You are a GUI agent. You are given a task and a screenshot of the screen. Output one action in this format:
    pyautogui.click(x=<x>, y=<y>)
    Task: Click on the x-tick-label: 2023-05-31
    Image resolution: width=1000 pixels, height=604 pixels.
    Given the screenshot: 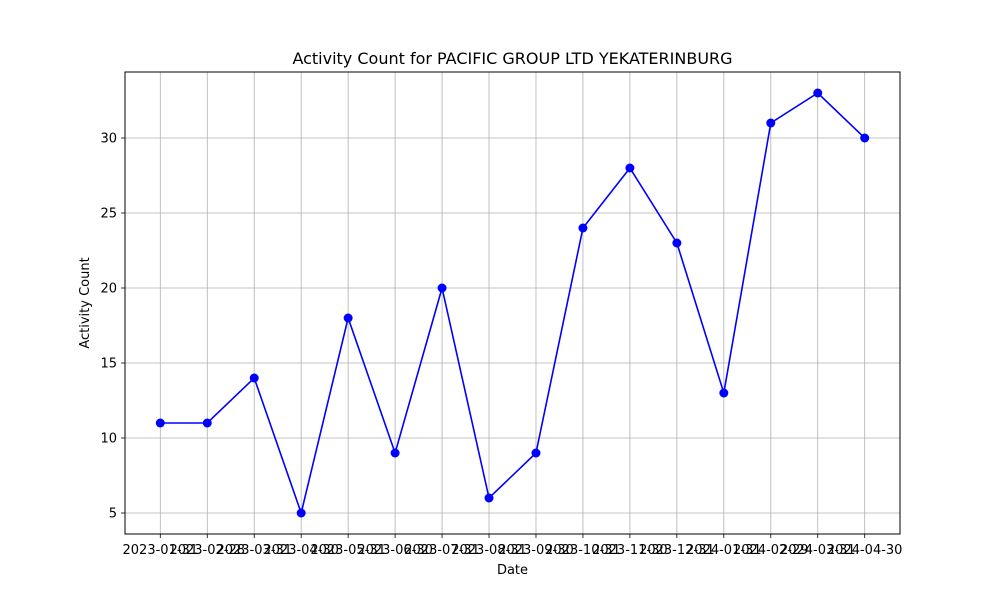 What is the action you would take?
    pyautogui.click(x=348, y=550)
    